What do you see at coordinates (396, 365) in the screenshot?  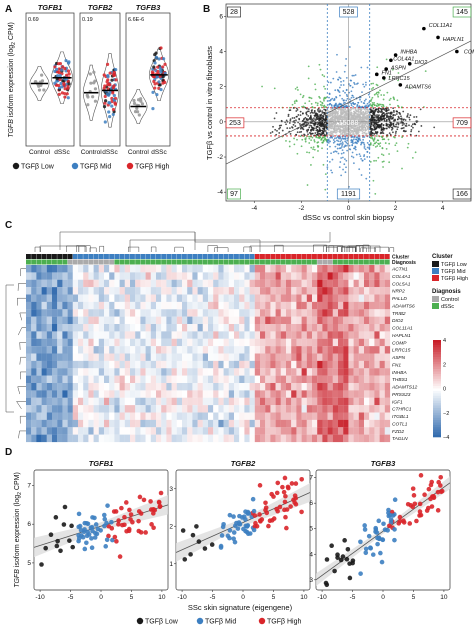 I see `panel-c-gene-FN1: FN1` at bounding box center [396, 365].